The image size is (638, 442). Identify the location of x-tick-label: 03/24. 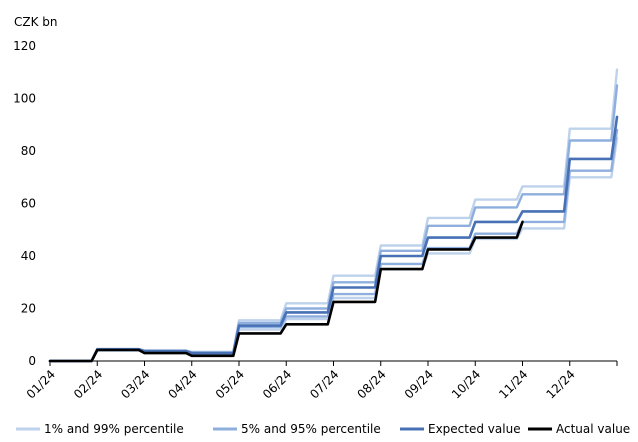
(135, 384).